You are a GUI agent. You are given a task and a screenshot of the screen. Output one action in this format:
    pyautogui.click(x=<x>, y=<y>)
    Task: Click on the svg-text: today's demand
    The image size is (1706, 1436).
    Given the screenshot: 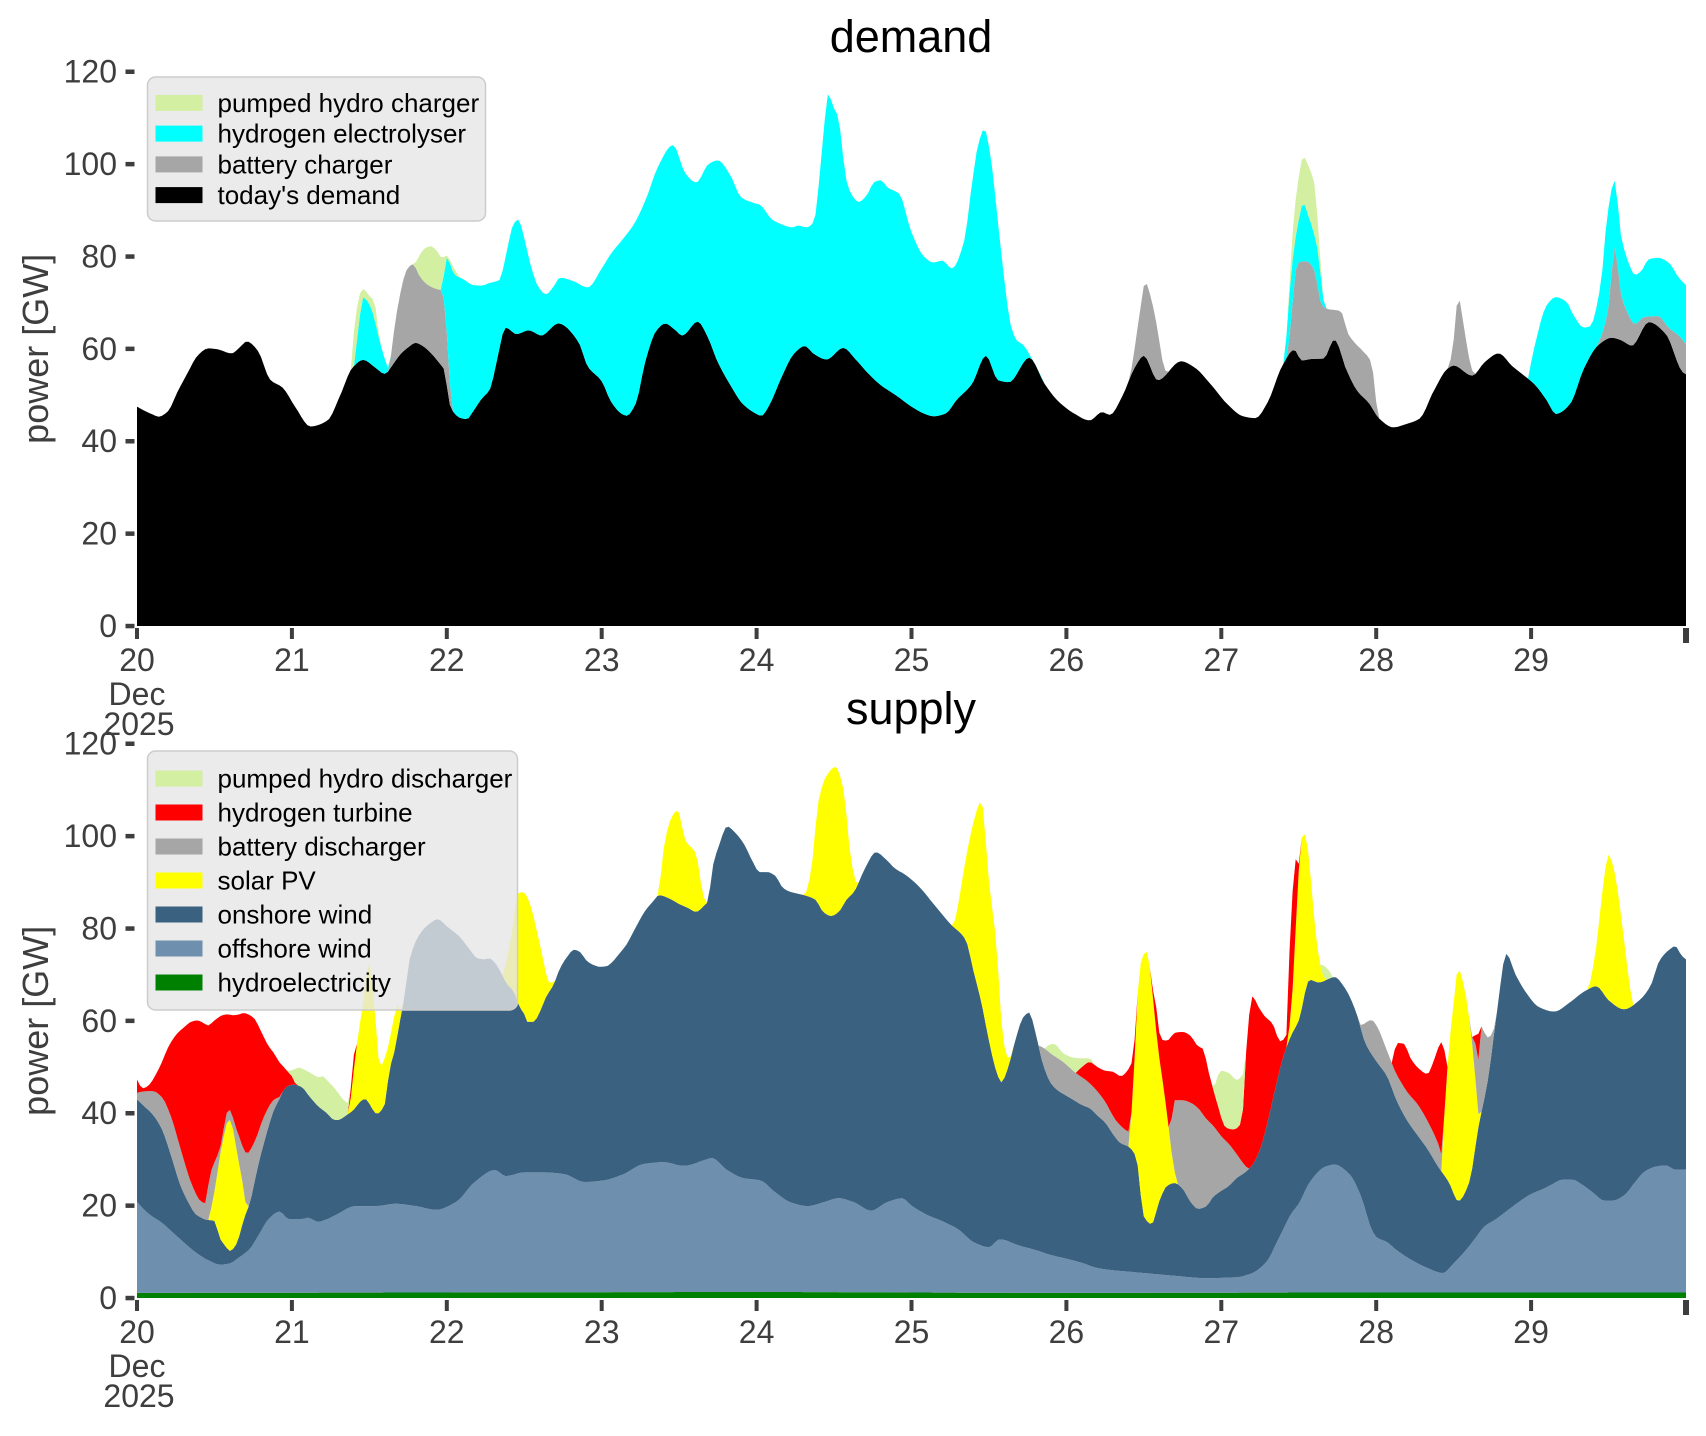 What is the action you would take?
    pyautogui.click(x=309, y=195)
    